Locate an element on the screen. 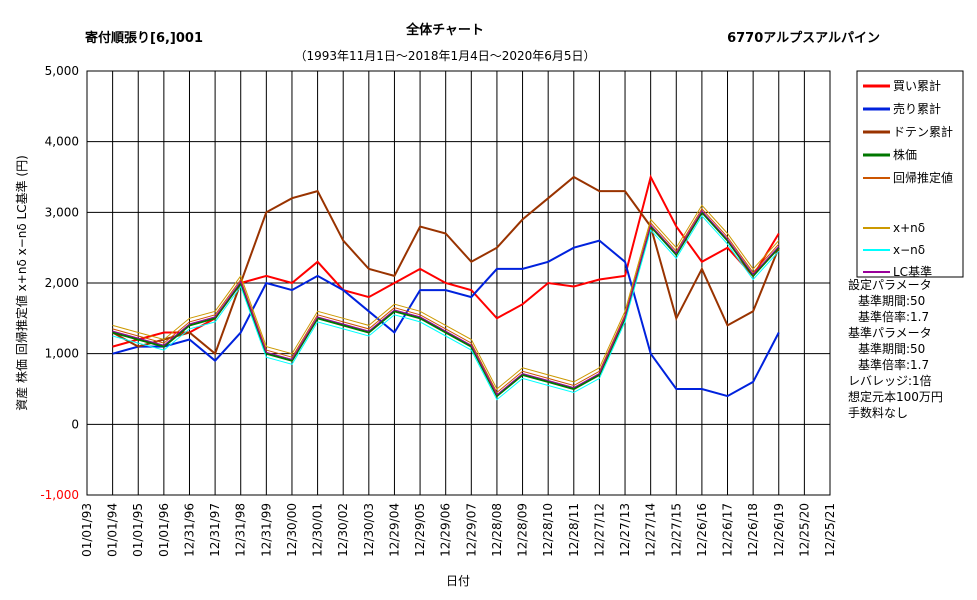 This screenshot has height=600, width=977. x-tick-label: 12/30/02 is located at coordinates (343, 530).